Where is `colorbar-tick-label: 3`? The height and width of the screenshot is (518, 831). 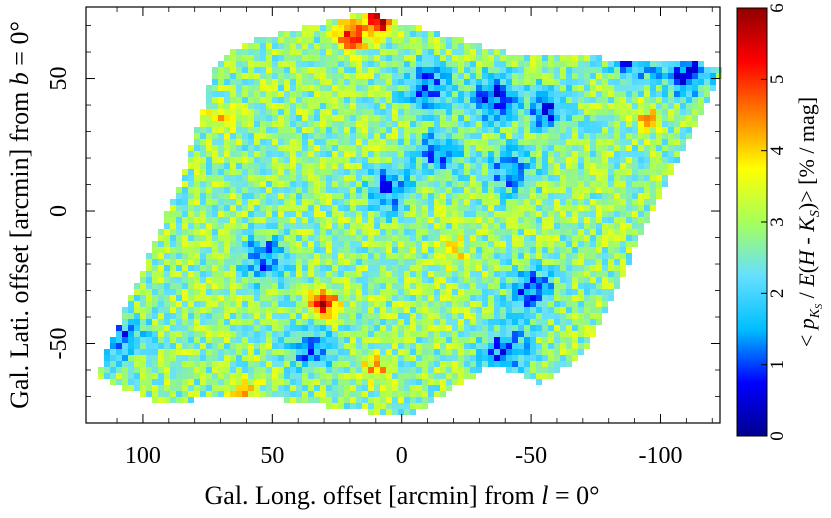 colorbar-tick-label: 3 is located at coordinates (777, 222).